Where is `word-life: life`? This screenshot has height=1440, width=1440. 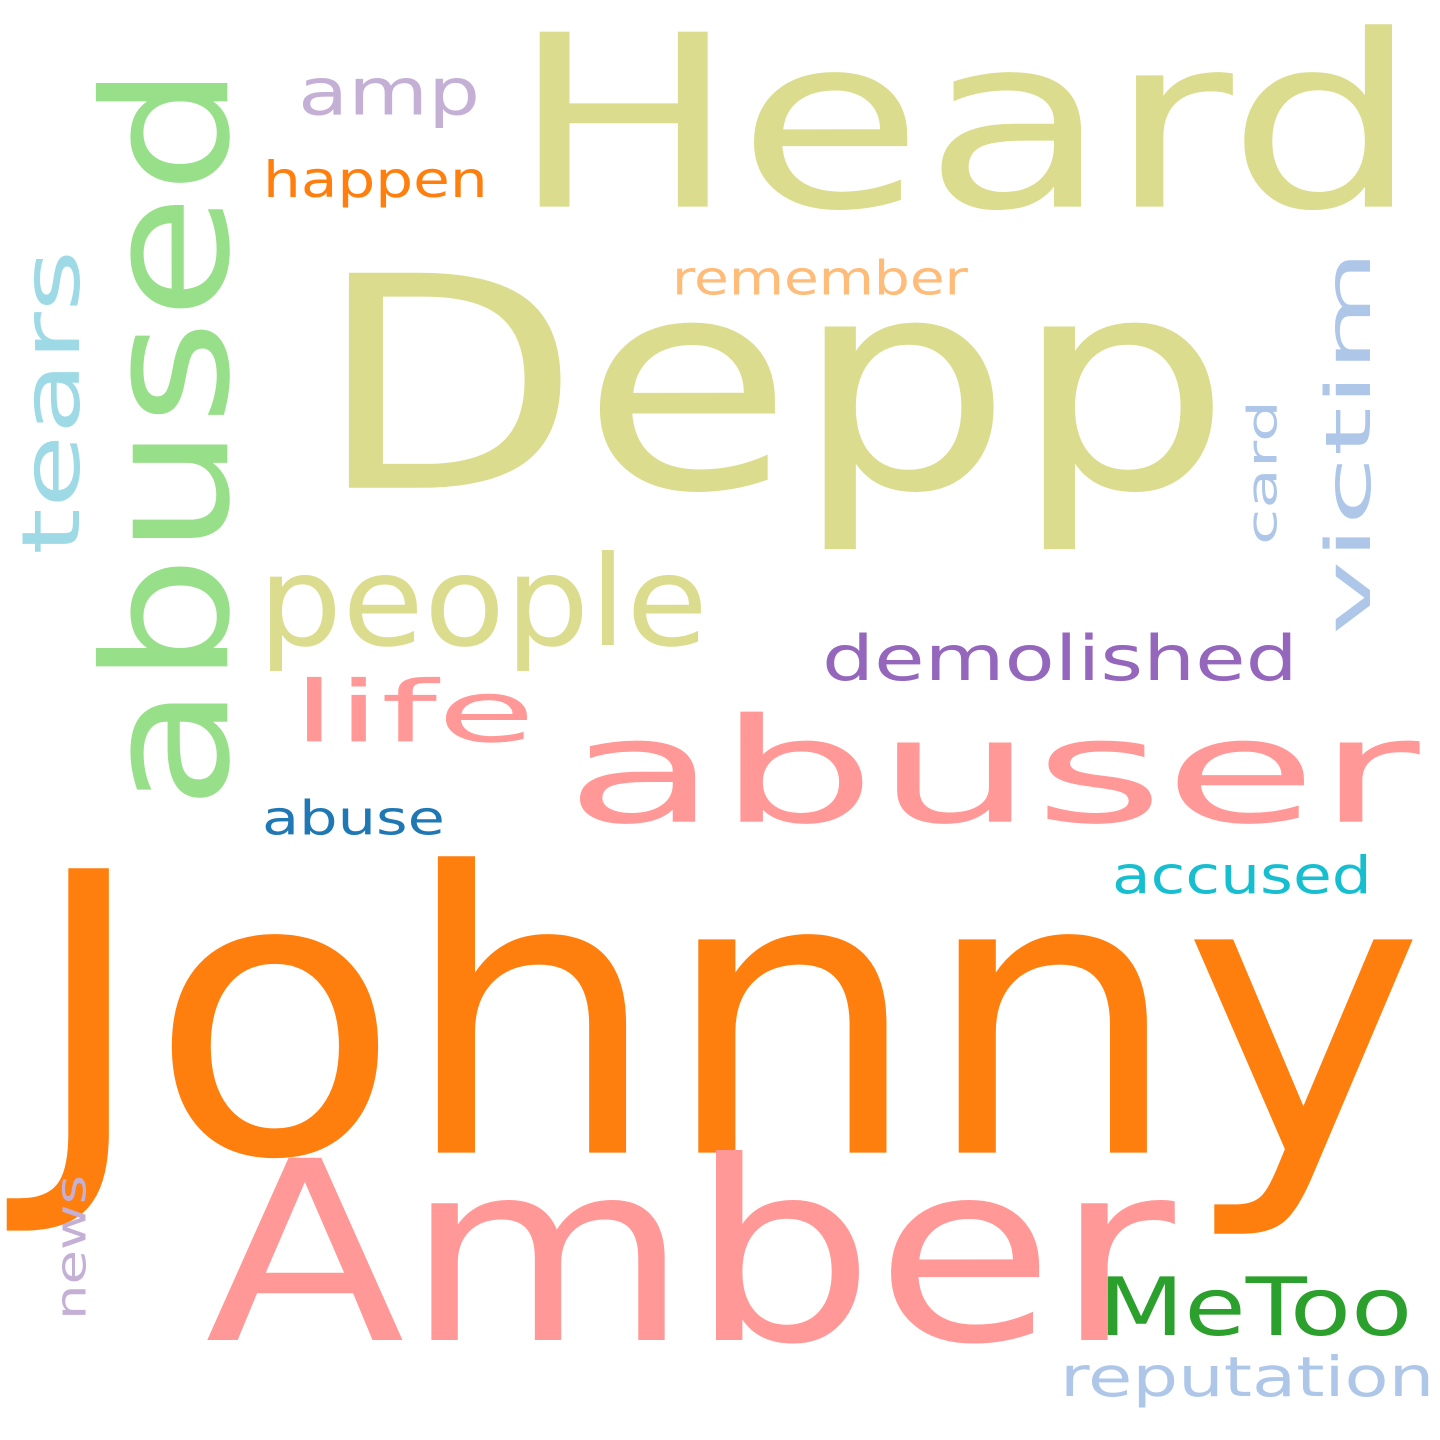 word-life: life is located at coordinates (414, 712).